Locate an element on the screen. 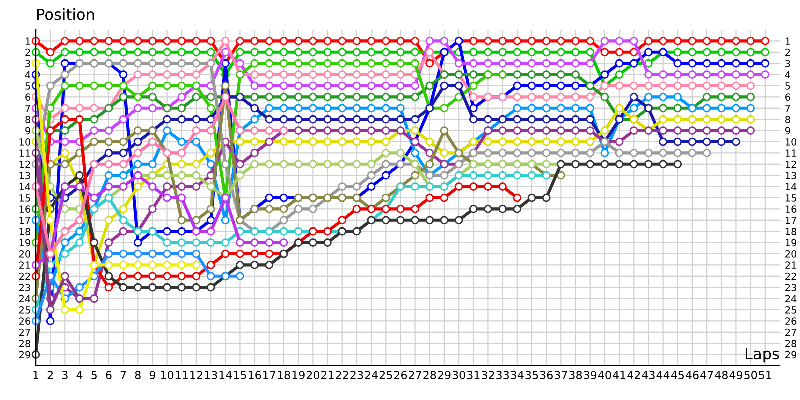 The width and height of the screenshot is (800, 400). y-tick-label: 2 is located at coordinates (28, 52).